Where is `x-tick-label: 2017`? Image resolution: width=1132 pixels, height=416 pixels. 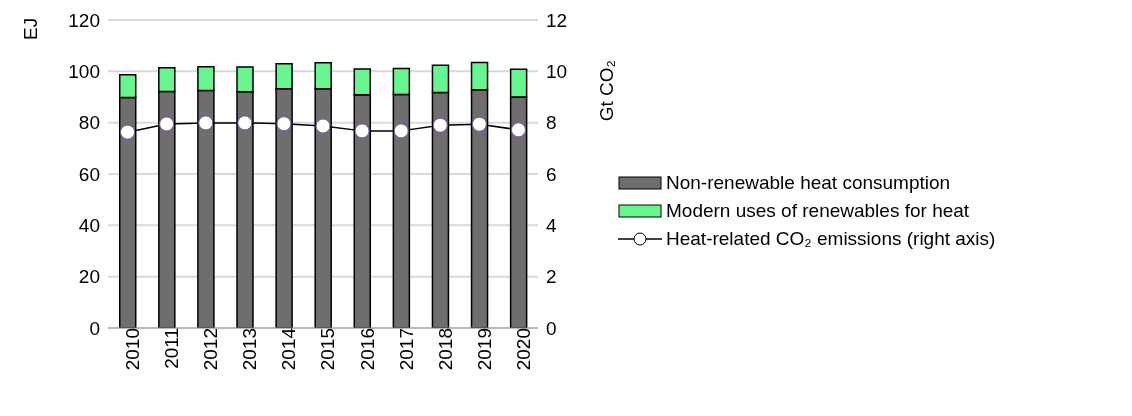 x-tick-label: 2017 is located at coordinates (406, 349).